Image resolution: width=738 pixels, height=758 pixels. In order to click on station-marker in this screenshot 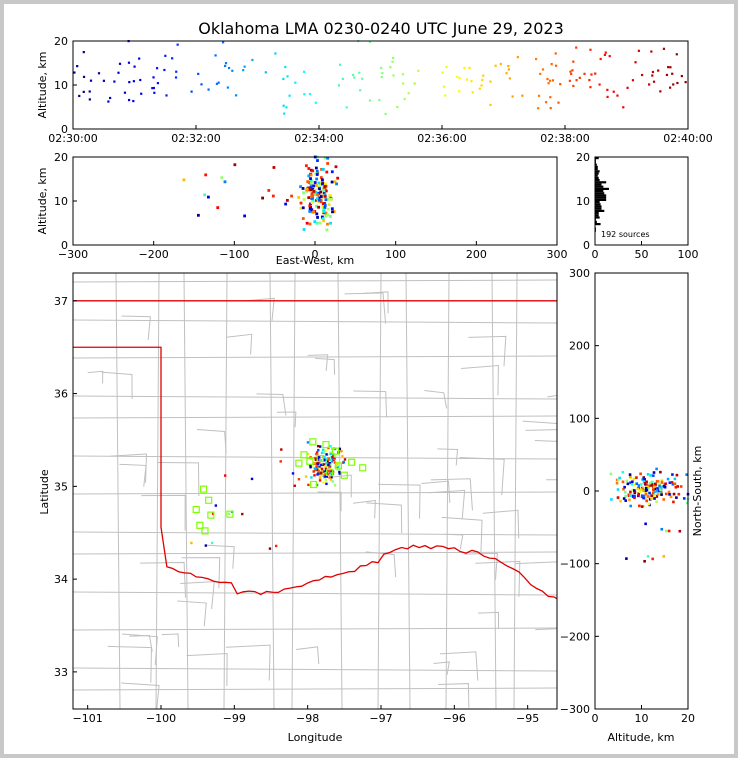, I will do `click(304, 455)`.